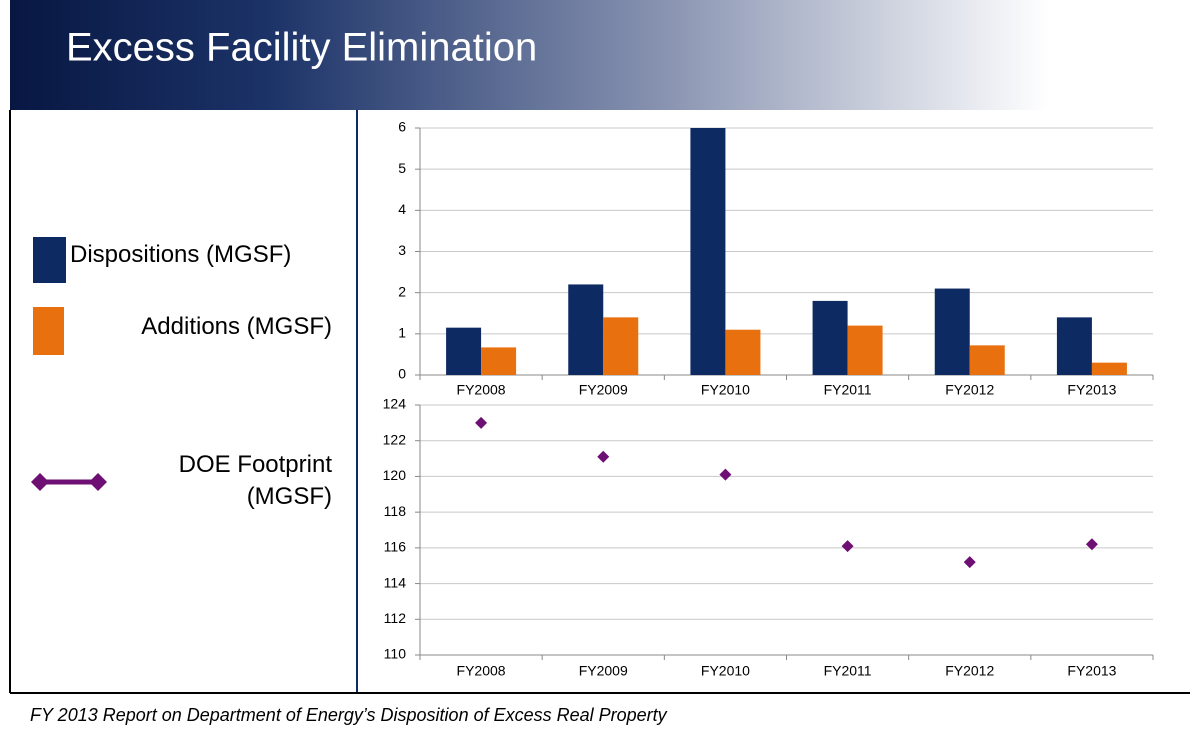 Image resolution: width=1190 pixels, height=731 pixels. Describe the element at coordinates (600, 55) in the screenshot. I see `header-band` at that location.